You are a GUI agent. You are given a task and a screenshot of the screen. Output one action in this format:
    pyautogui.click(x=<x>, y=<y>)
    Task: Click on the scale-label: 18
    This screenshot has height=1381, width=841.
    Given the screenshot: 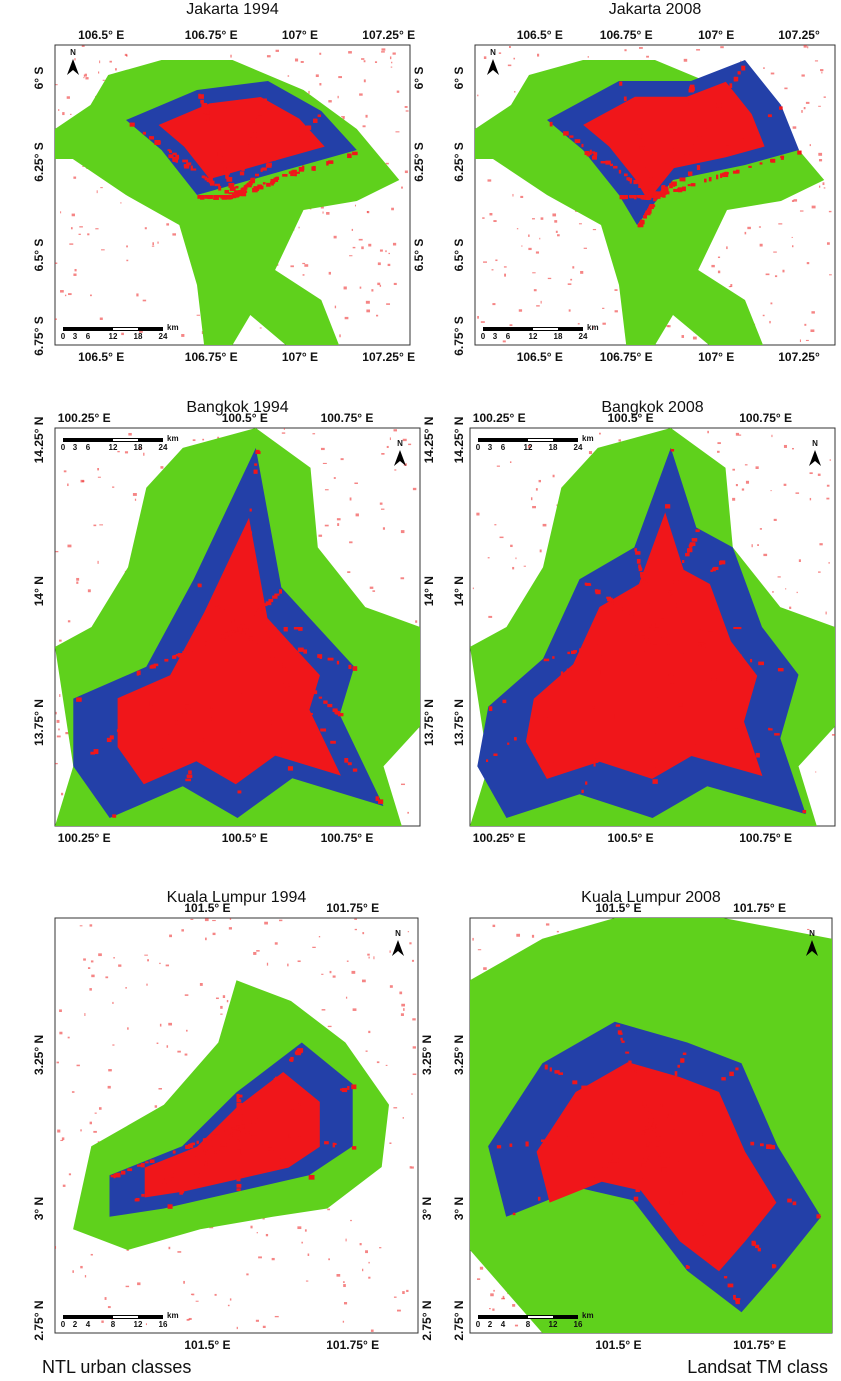 What is the action you would take?
    pyautogui.click(x=138, y=336)
    